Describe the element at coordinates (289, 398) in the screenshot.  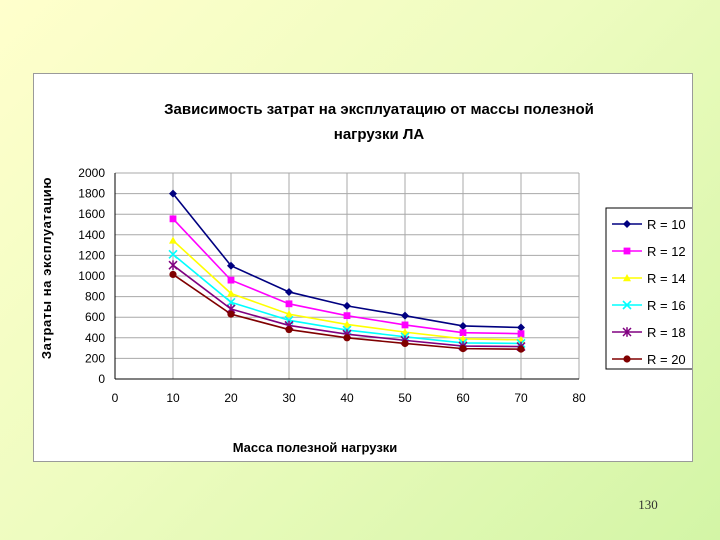
I see `x-tick-label: 30` at that location.